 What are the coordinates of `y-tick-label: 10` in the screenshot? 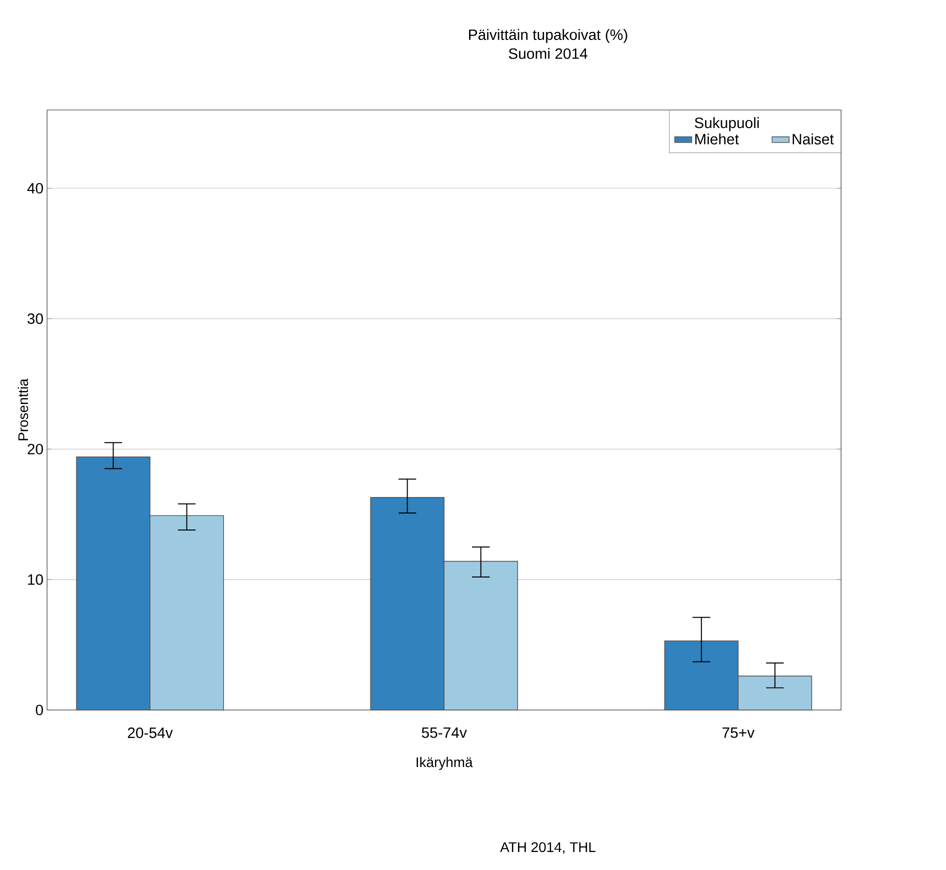 It's located at (35, 579).